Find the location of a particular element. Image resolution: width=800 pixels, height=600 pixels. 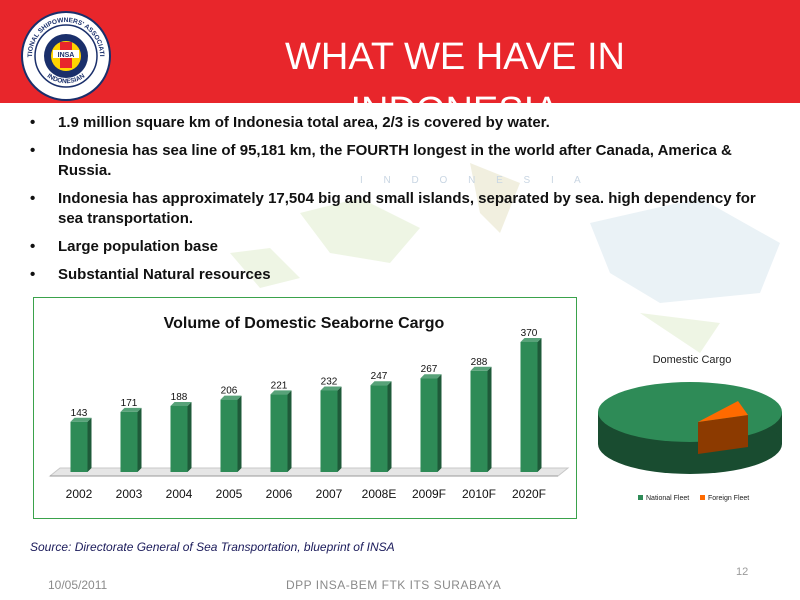

bar-category-label: 2002 is located at coordinates (79, 494).